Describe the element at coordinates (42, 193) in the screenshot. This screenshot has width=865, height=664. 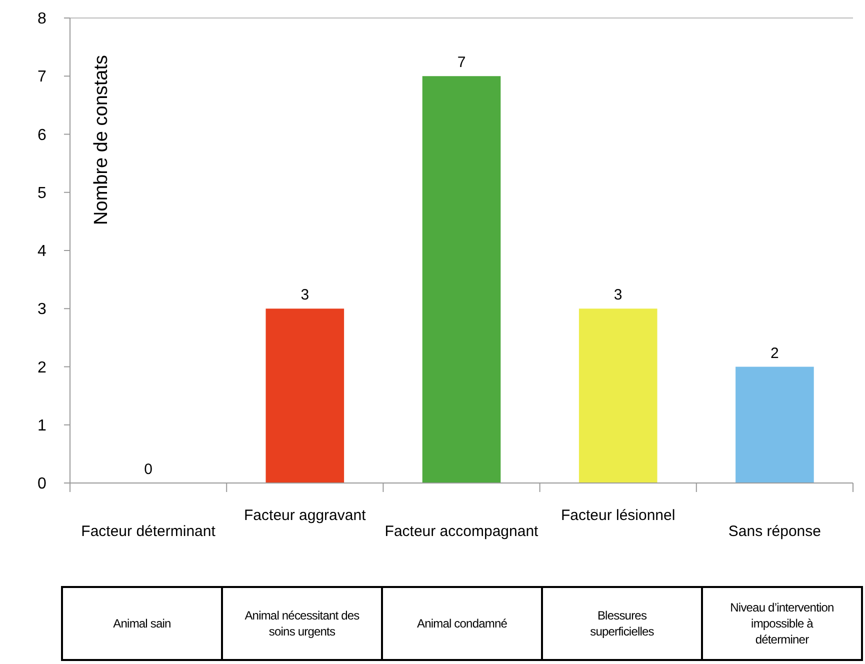
I see `y-tick-label: 5` at that location.